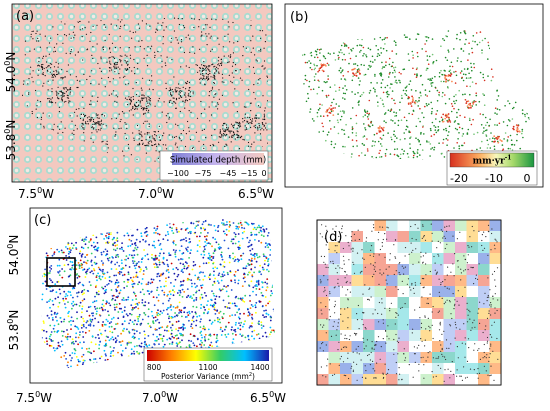 Image resolution: width=550 pixels, height=411 pixels. Describe the element at coordinates (218, 161) in the screenshot. I see `panel-a-colorbar-title: Simulated depth (mm)` at that location.